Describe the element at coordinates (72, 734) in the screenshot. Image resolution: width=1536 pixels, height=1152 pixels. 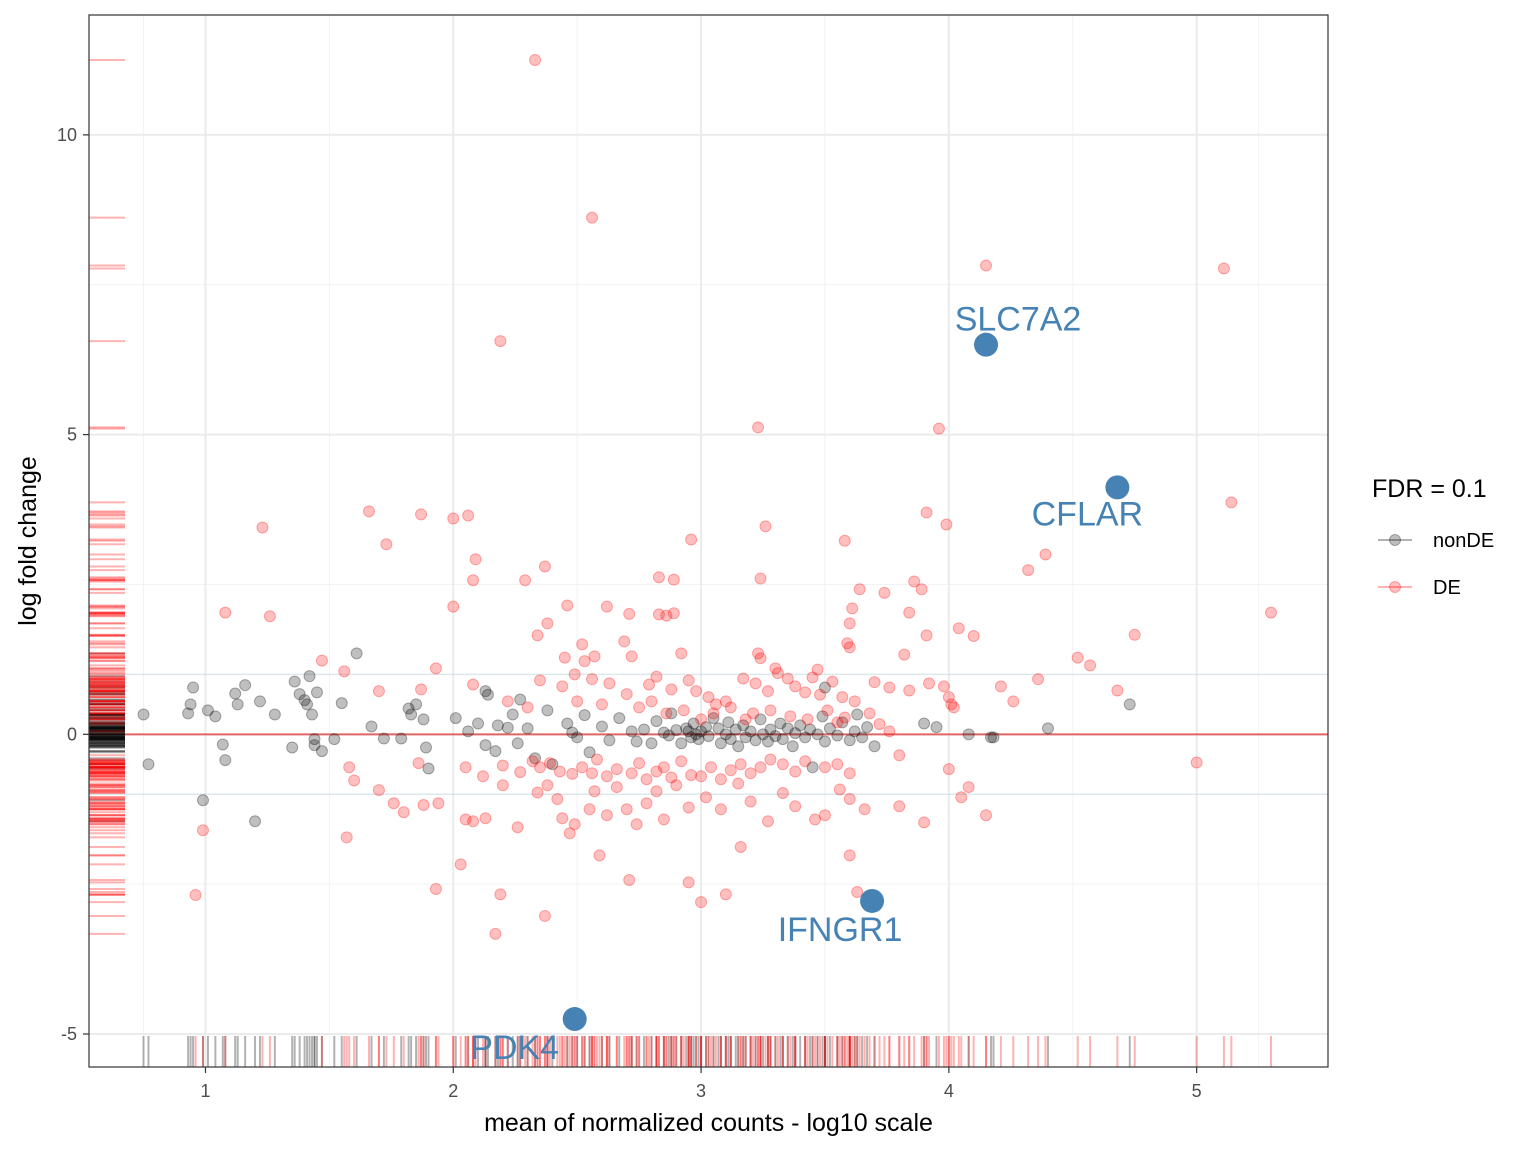
I see `y-tick-label: 0` at that location.